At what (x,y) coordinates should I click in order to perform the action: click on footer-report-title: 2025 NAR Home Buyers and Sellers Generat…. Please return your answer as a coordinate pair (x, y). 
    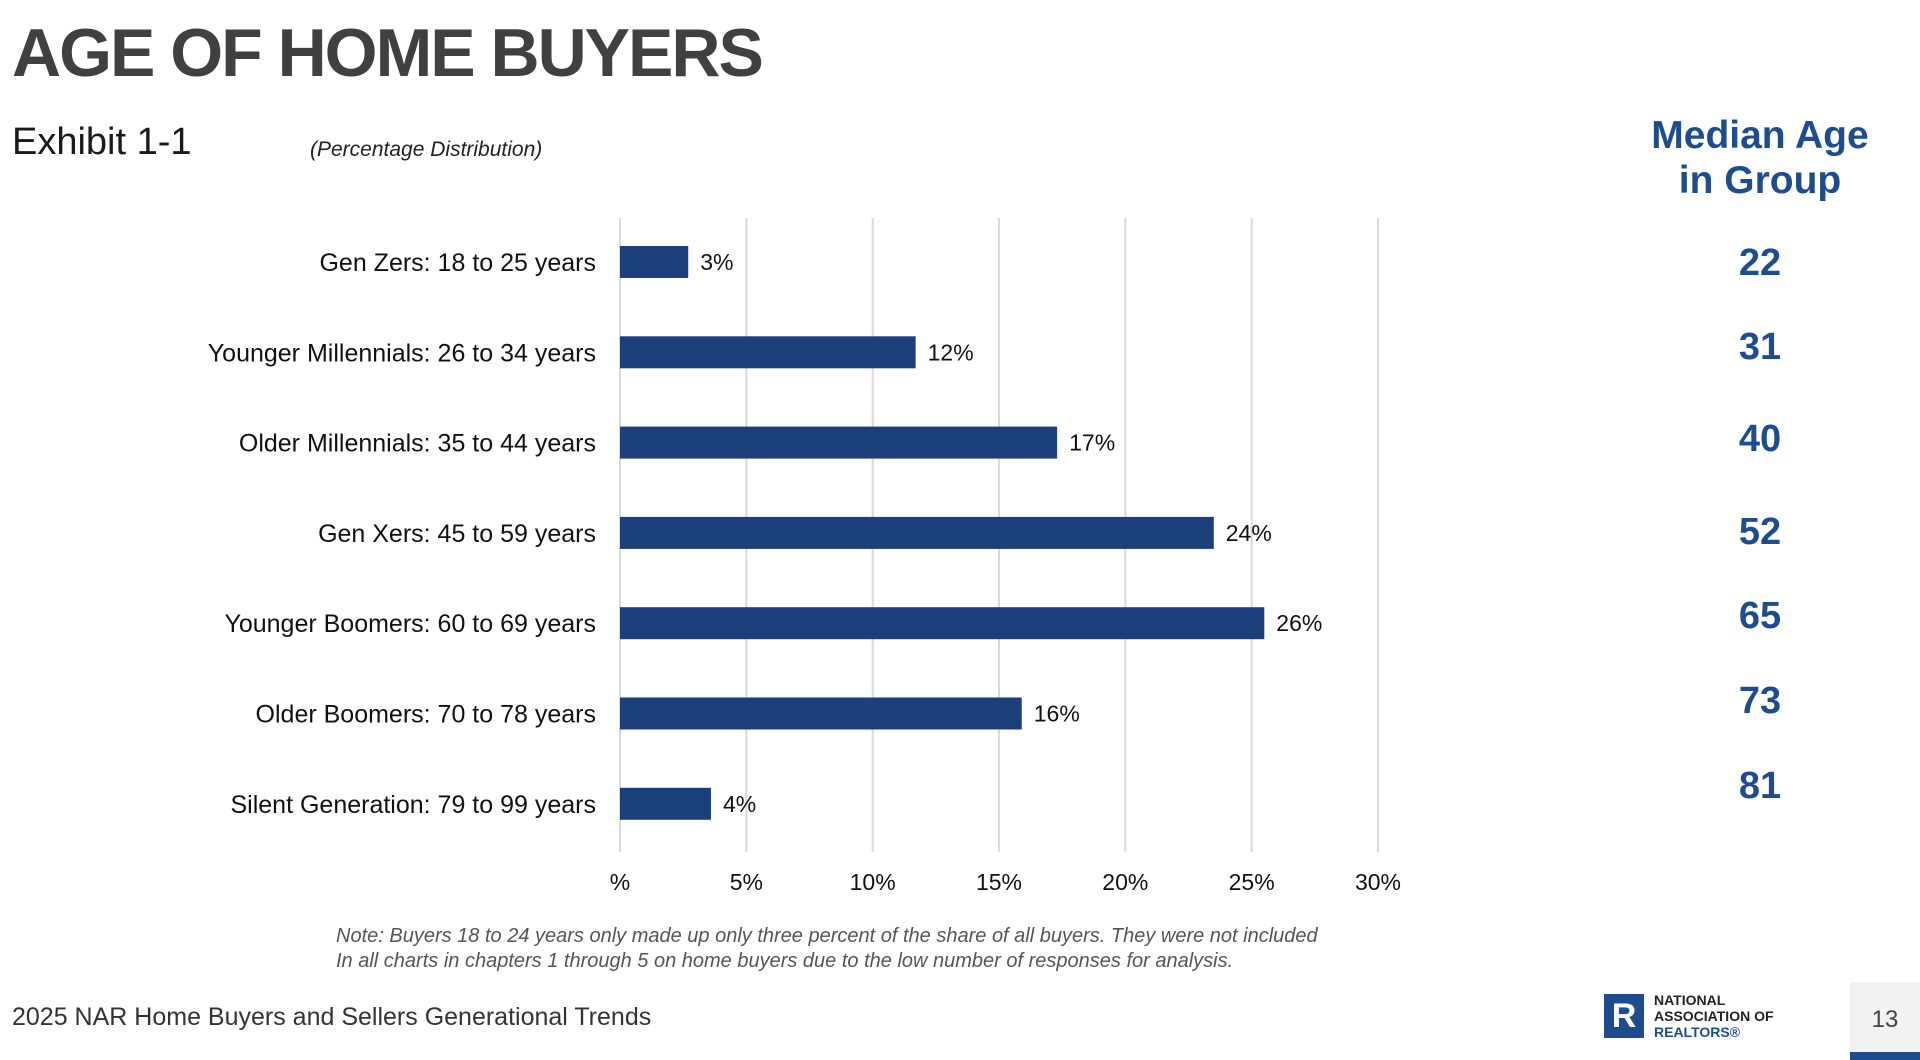
    Looking at the image, I should click on (332, 1017).